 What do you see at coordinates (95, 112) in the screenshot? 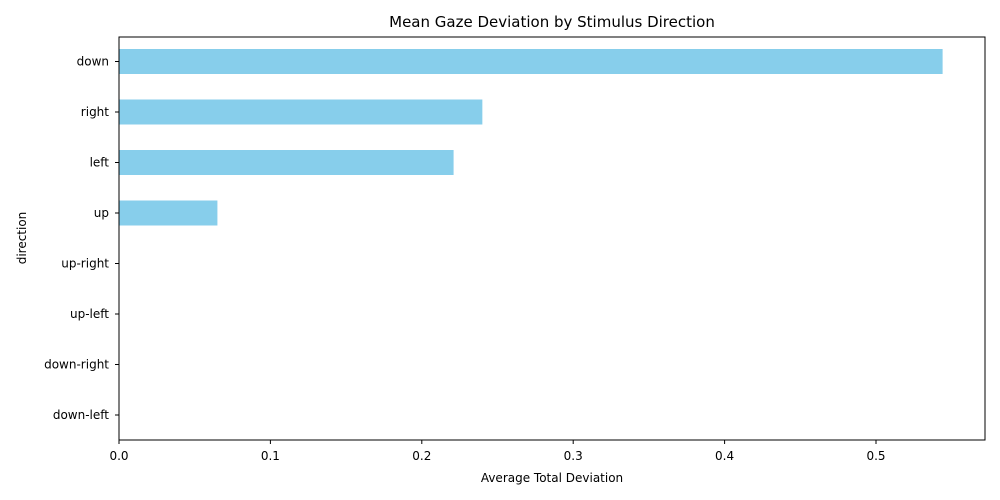
I see `y-tick-label: right` at bounding box center [95, 112].